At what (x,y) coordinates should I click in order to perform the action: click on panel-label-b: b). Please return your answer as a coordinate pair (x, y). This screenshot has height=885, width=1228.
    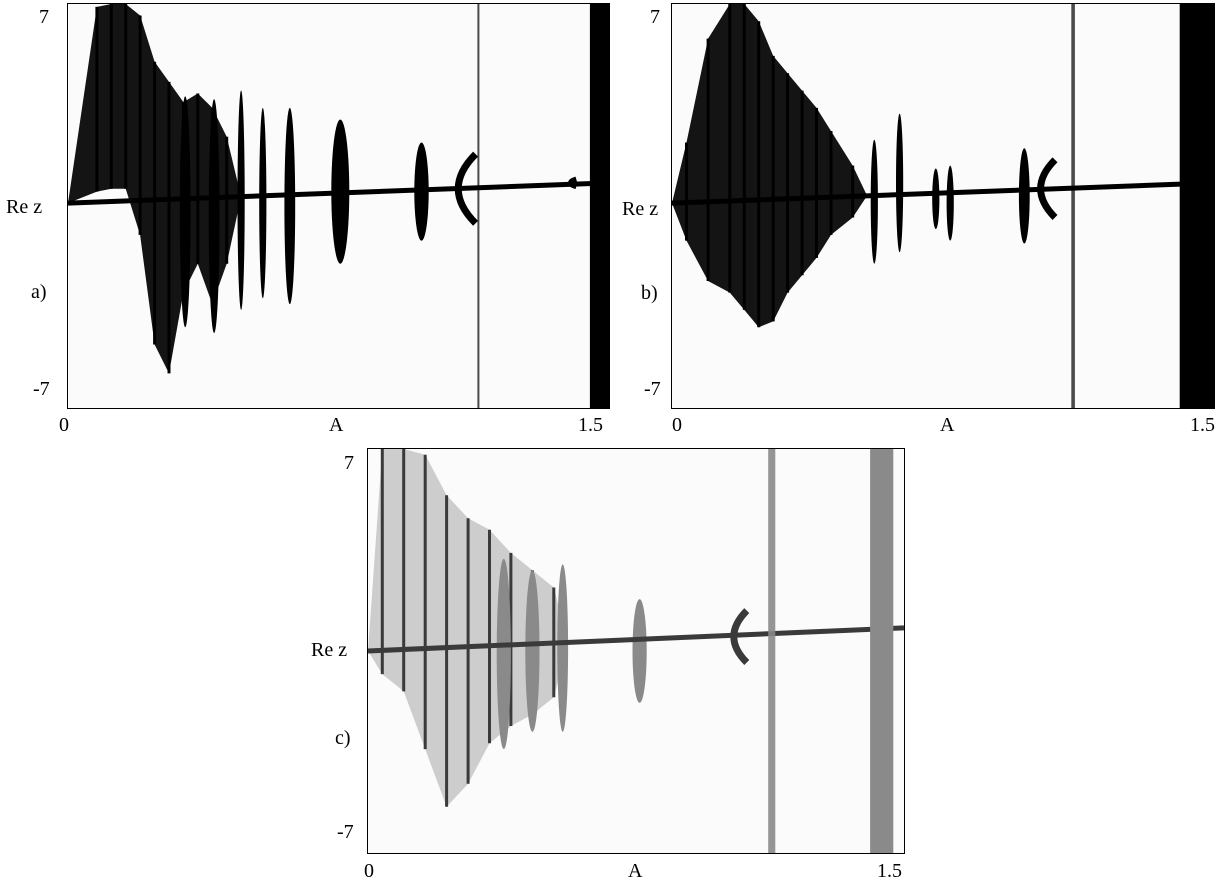
    Looking at the image, I should click on (649, 293).